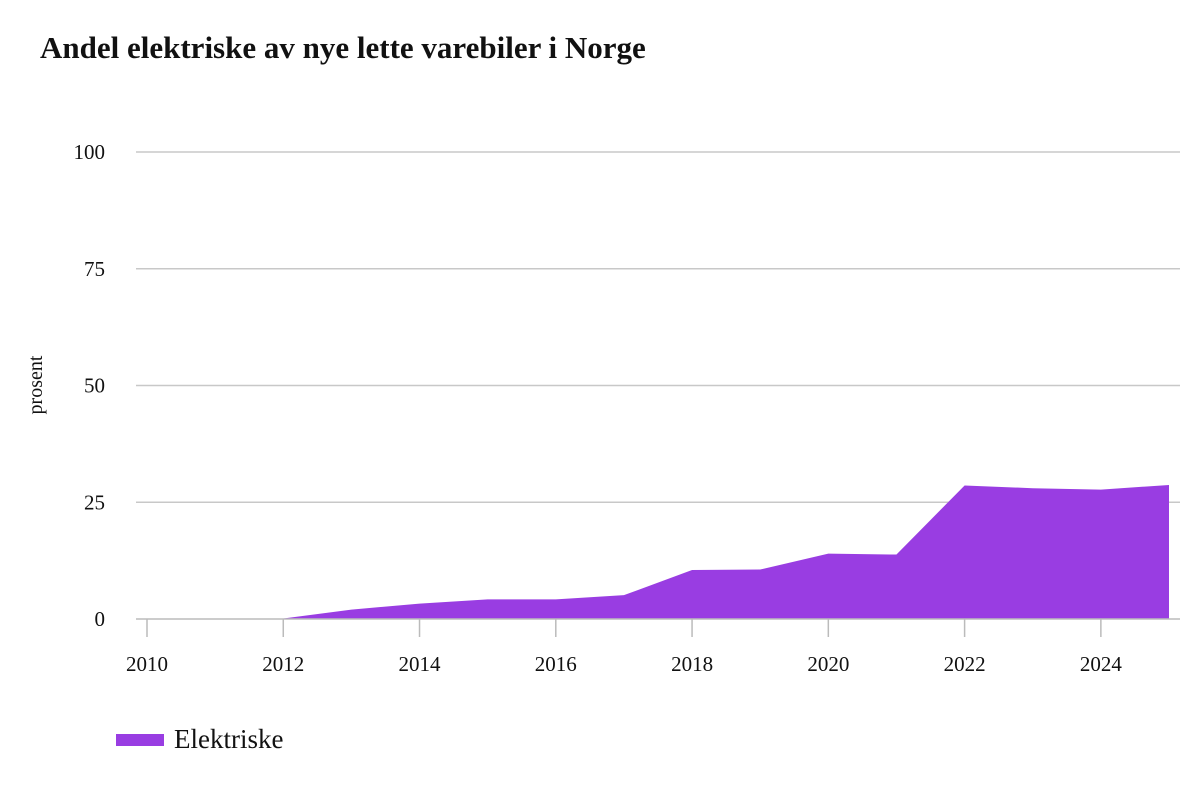  What do you see at coordinates (658, 627) in the screenshot?
I see `x-axis` at bounding box center [658, 627].